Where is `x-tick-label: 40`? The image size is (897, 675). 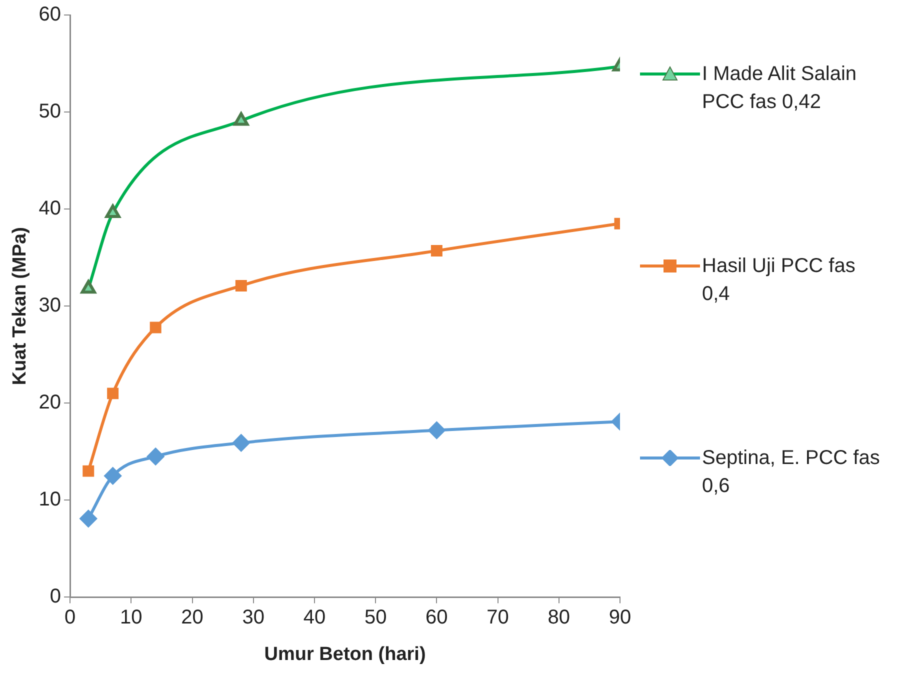 x-tick-label: 40 is located at coordinates (314, 617).